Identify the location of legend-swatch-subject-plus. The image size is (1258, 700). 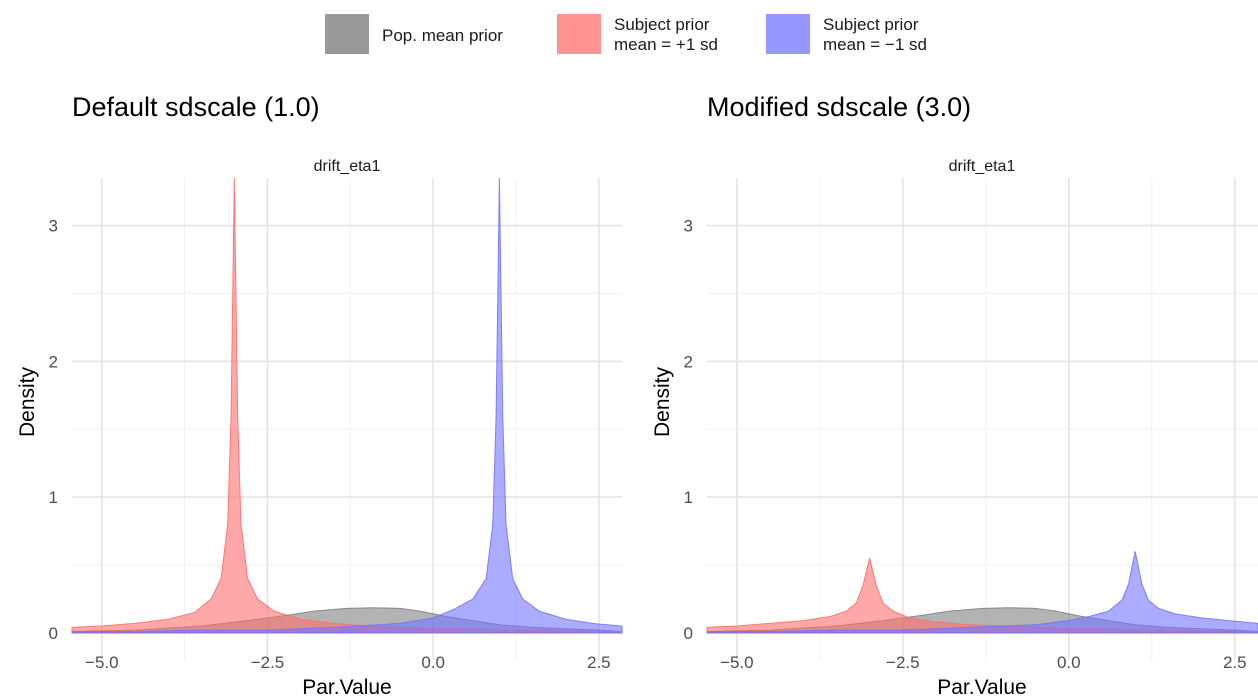
(579, 34).